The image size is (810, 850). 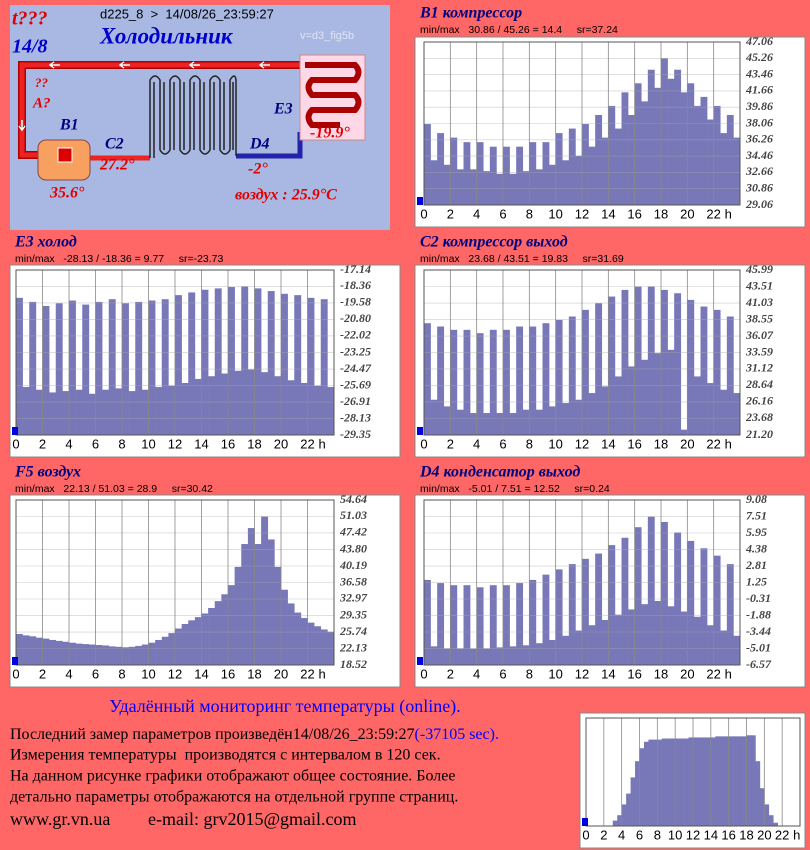 I want to click on flag: t???, so click(x=30, y=19).